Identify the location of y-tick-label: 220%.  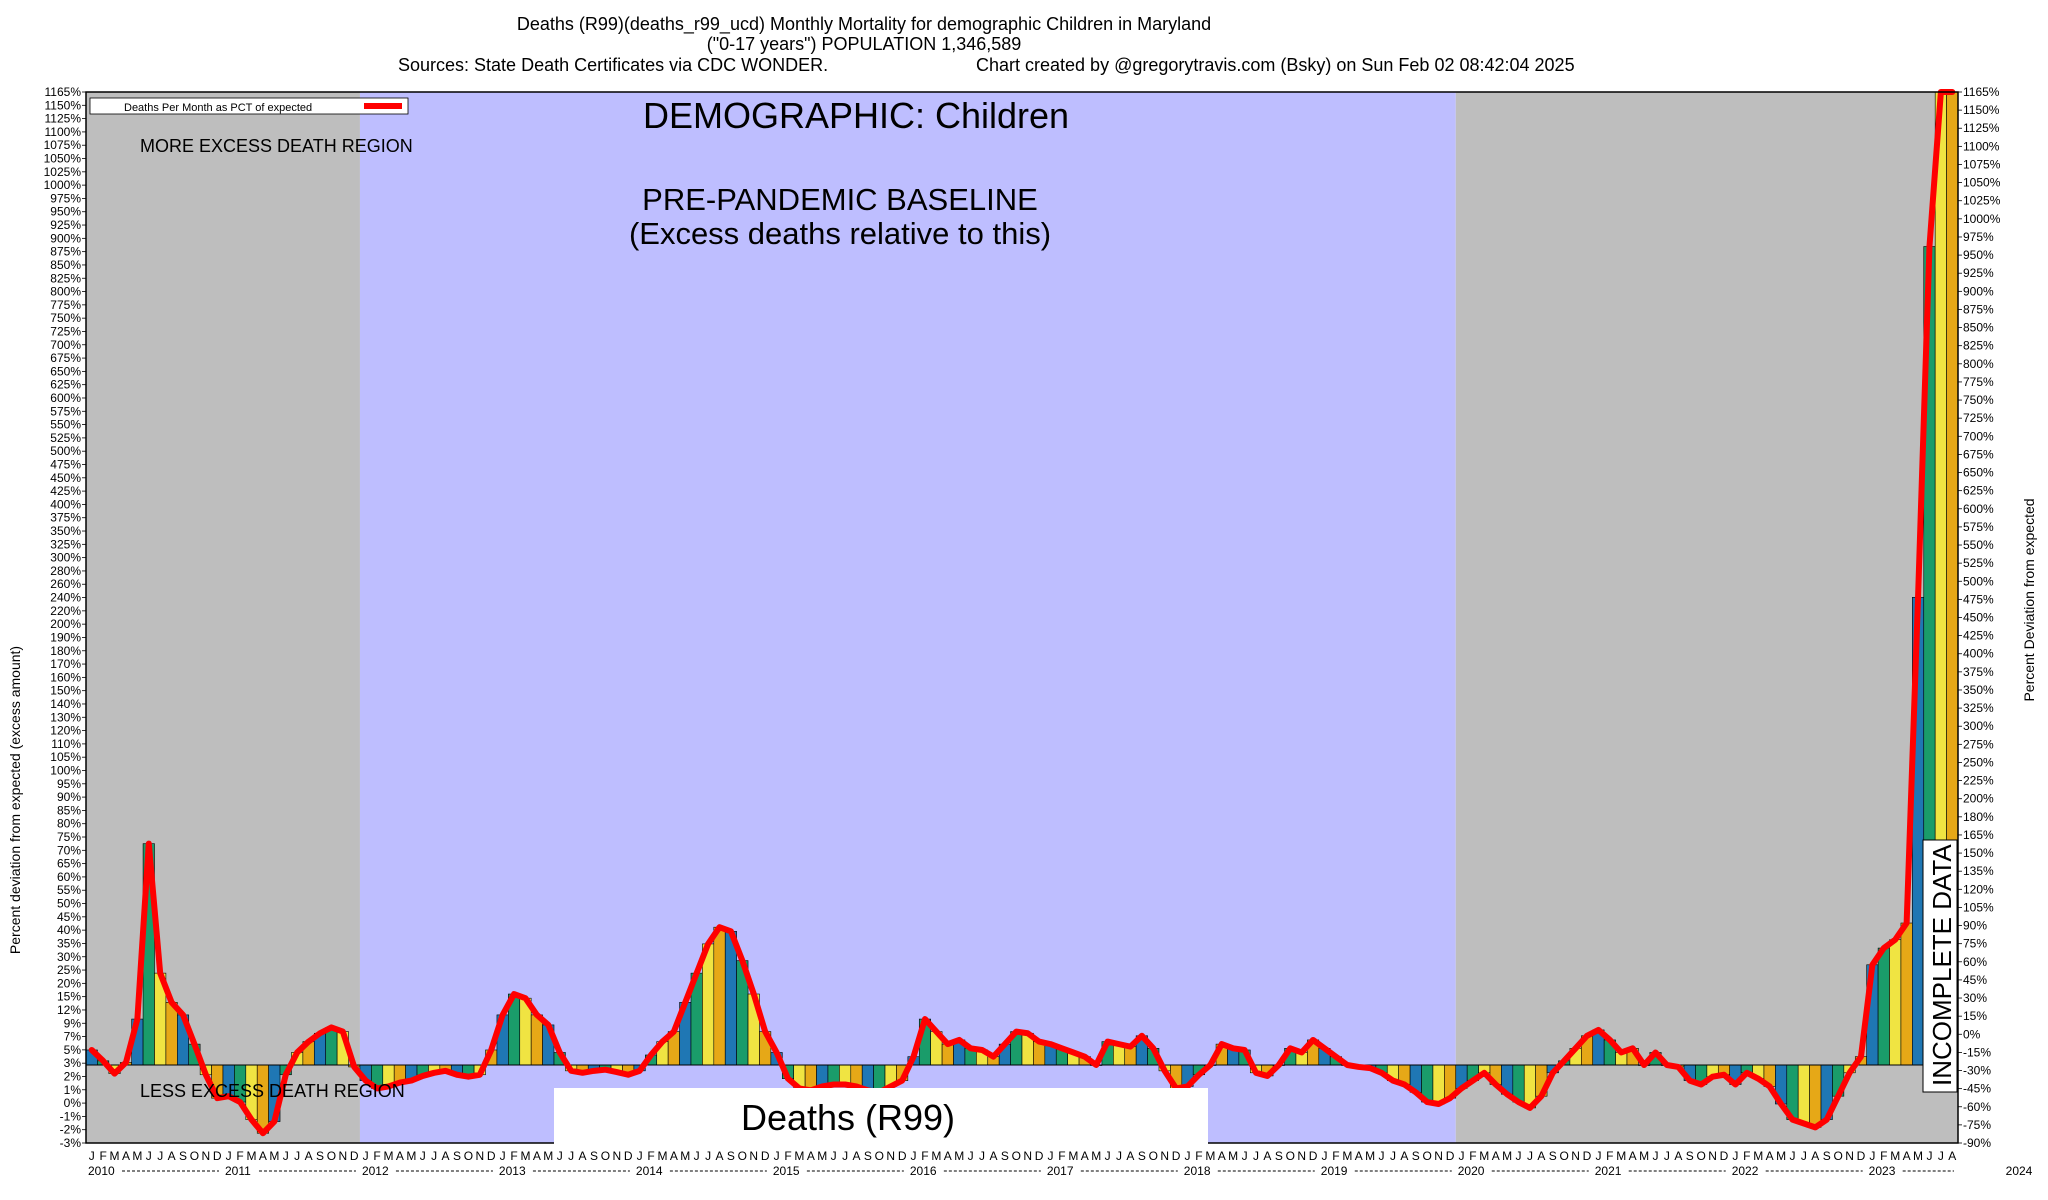
(65, 611).